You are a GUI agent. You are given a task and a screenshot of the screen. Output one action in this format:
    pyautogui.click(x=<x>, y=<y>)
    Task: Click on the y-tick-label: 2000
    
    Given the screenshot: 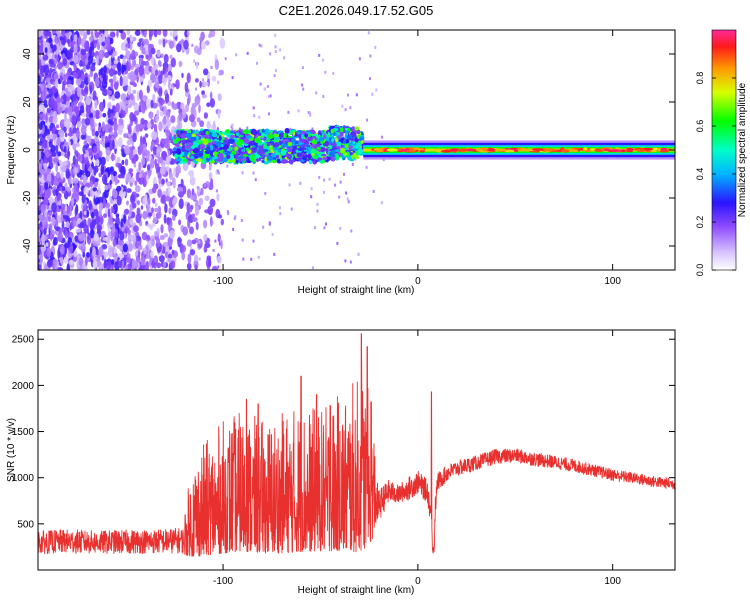 What is the action you would take?
    pyautogui.click(x=23, y=386)
    